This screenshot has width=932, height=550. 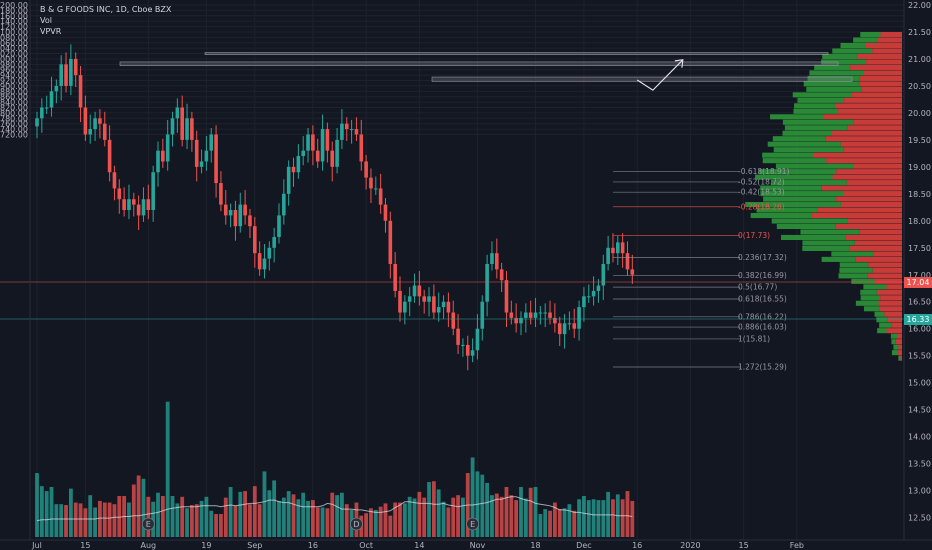 I want to click on right-tick-label: 19.50, so click(x=919, y=140).